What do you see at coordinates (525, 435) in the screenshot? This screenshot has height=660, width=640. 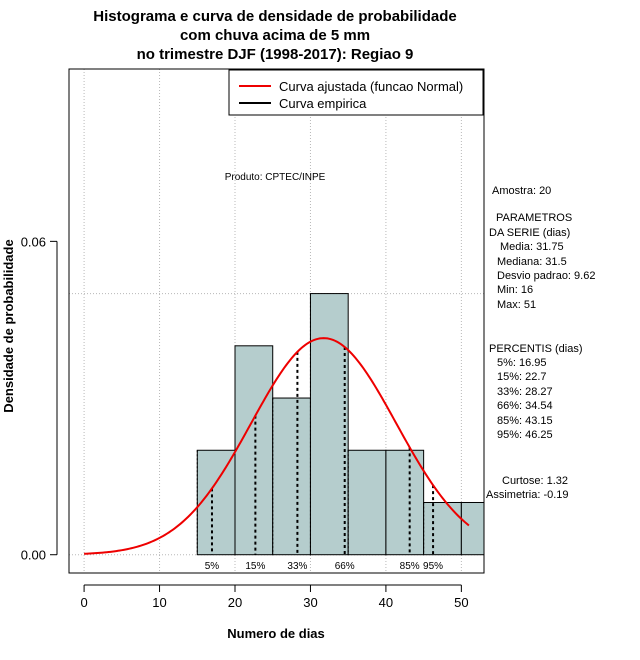 I see `stat-p95: 95%: 46.25` at bounding box center [525, 435].